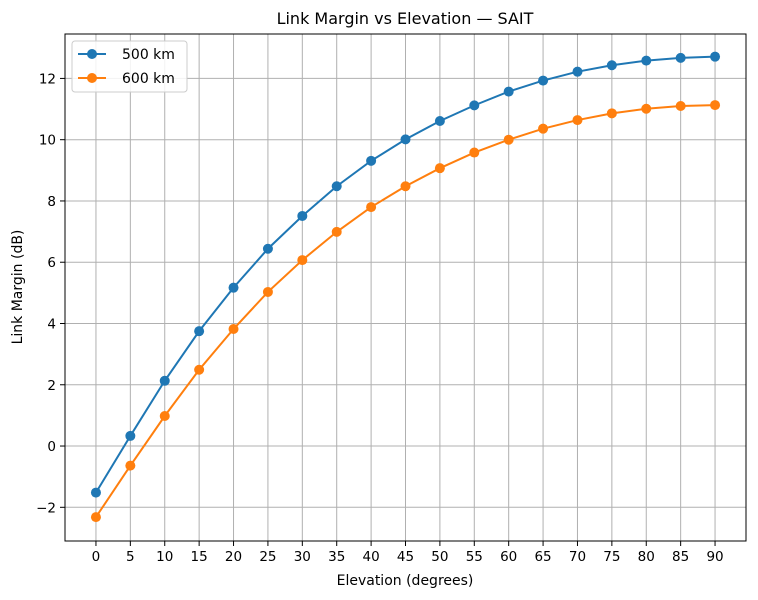 The width and height of the screenshot is (758, 600). I want to click on x-tick-label: 20, so click(233, 557).